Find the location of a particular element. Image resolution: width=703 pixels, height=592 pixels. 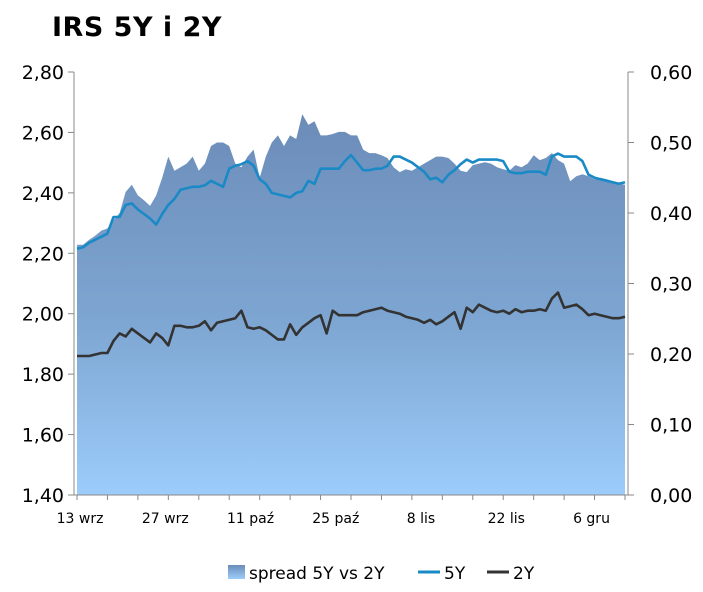

legend-label: spread 5Y vs 2Y is located at coordinates (317, 574).